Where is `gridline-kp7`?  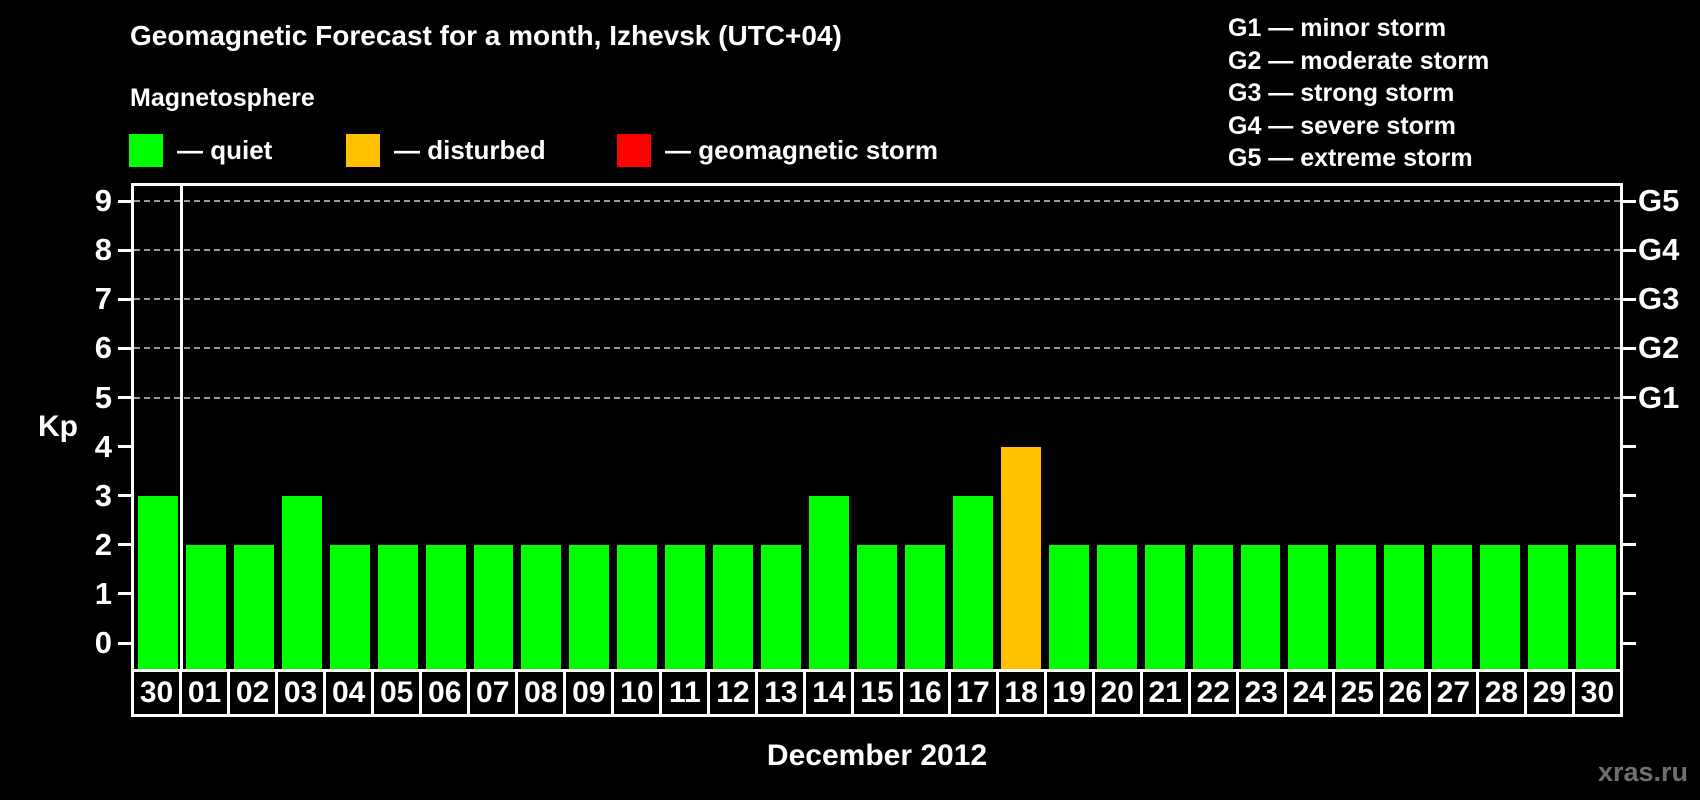 gridline-kp7 is located at coordinates (877, 299).